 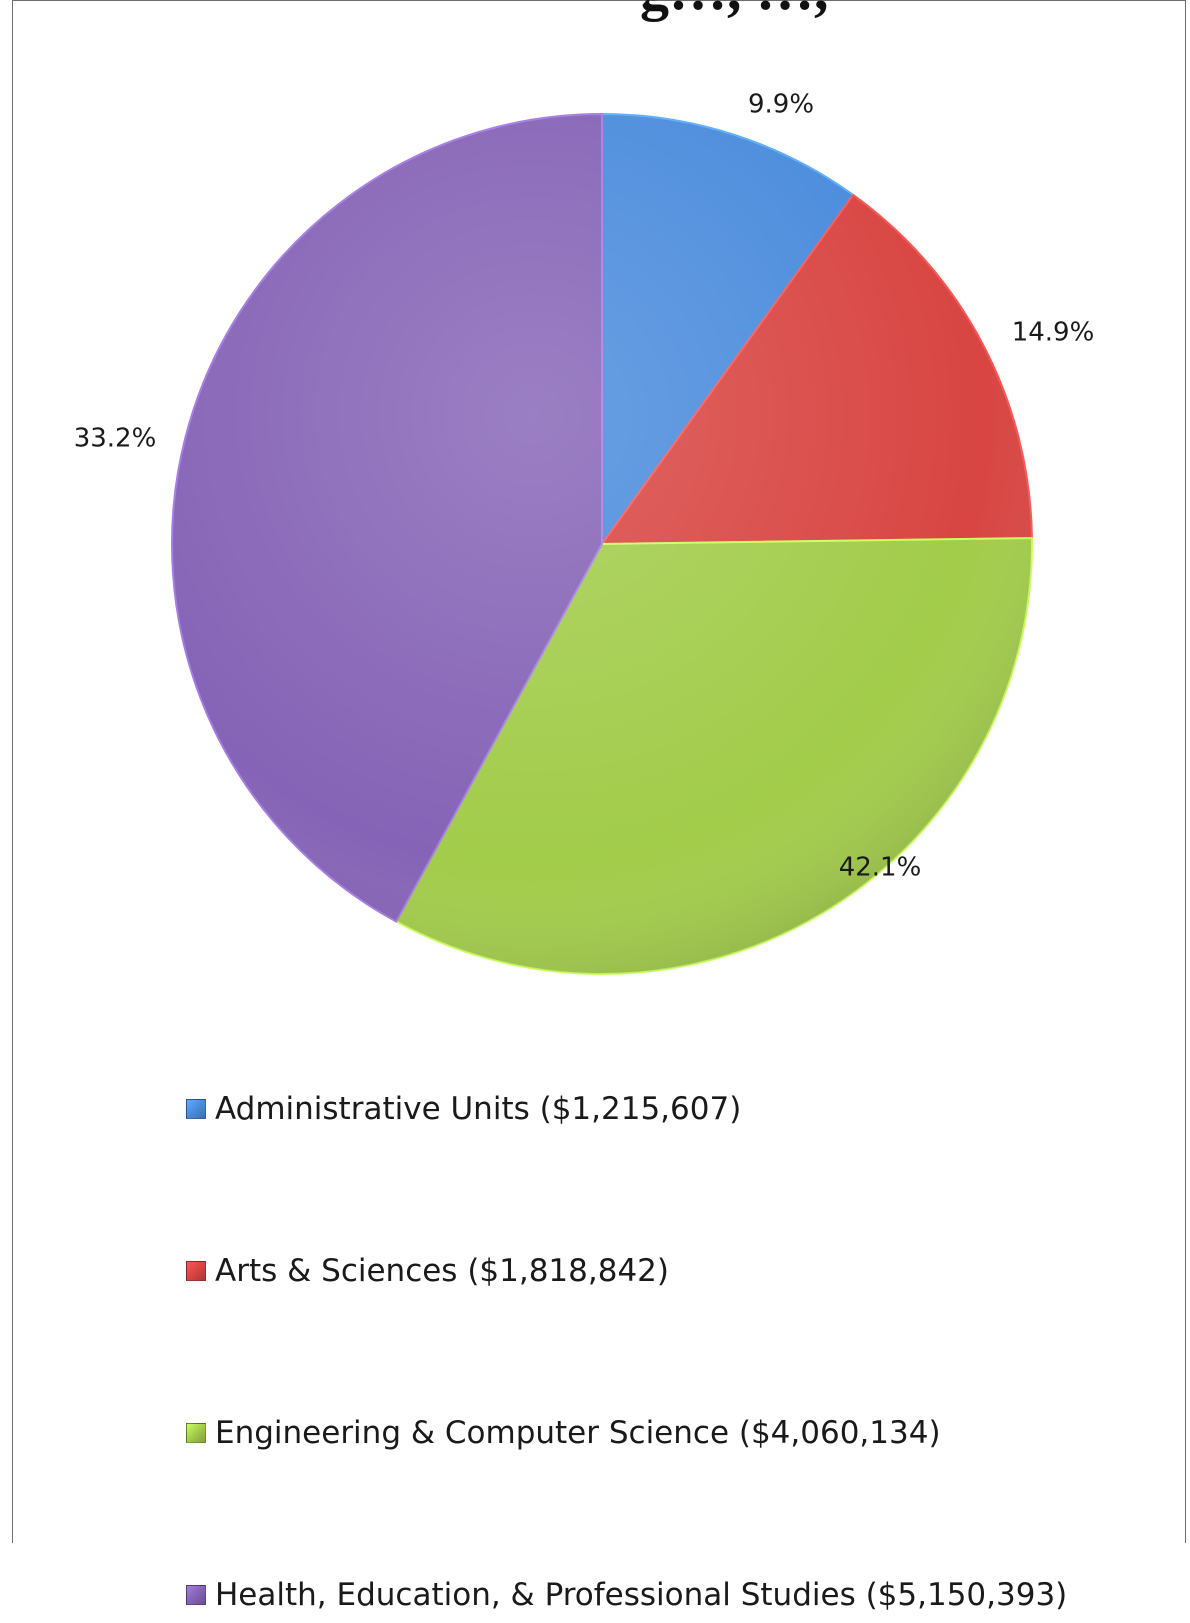 What do you see at coordinates (196, 1109) in the screenshot?
I see `legend-swatch-administrative` at bounding box center [196, 1109].